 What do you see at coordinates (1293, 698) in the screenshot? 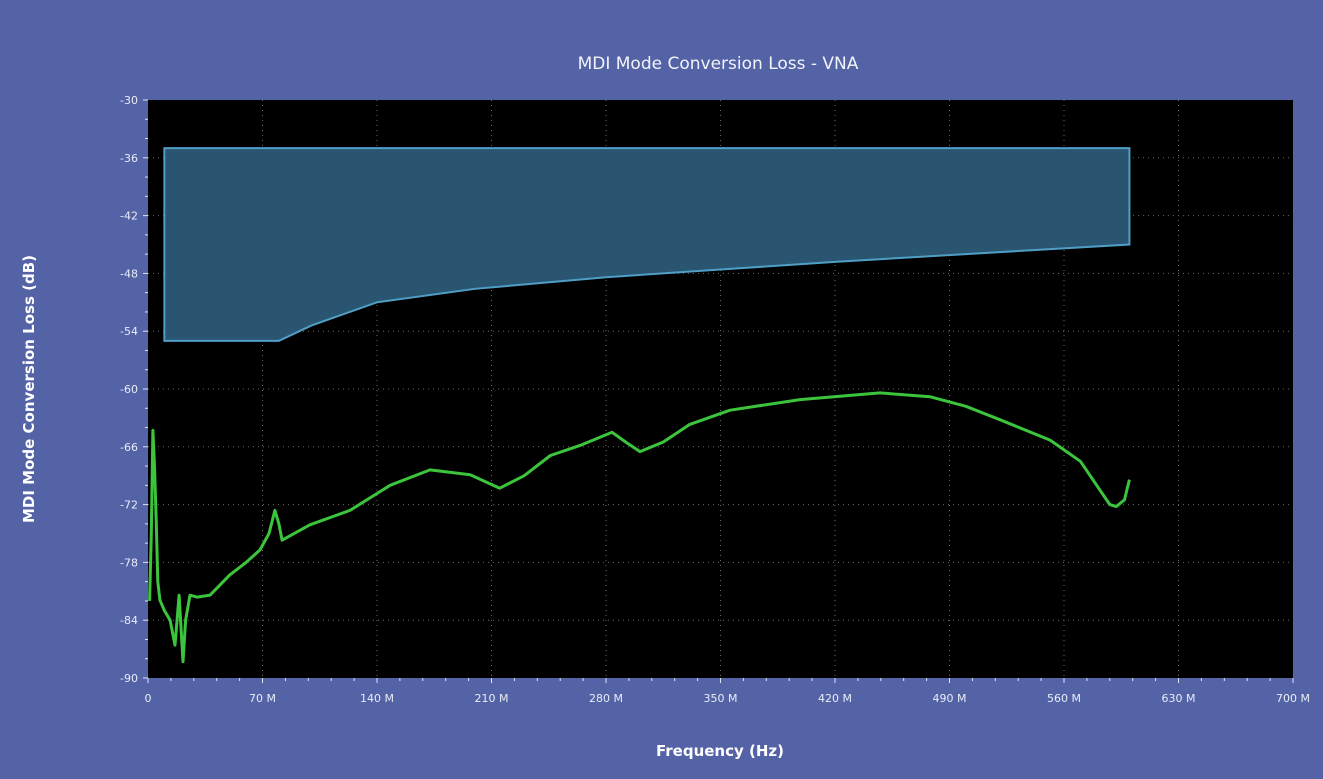
I see `x-tick-label: 700 M` at bounding box center [1293, 698].